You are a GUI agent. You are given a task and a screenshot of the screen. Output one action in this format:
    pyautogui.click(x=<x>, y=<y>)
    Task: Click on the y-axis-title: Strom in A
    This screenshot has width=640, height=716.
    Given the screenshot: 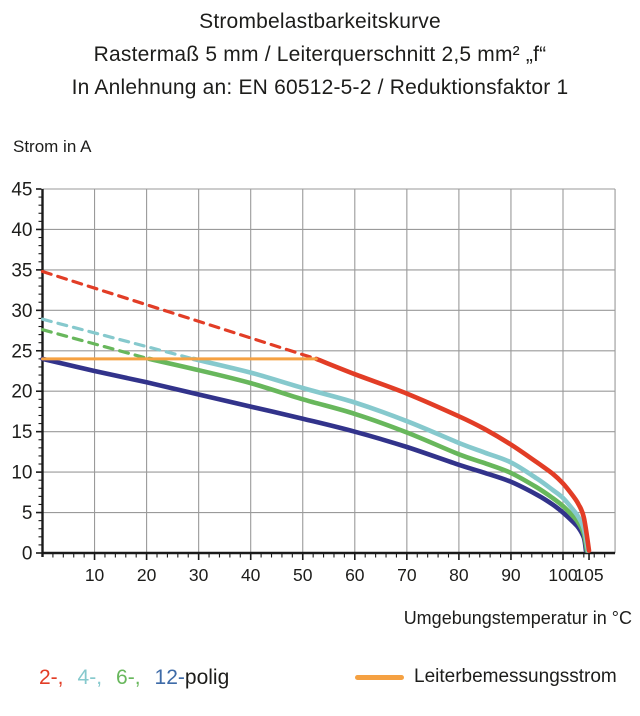 What is the action you would take?
    pyautogui.click(x=52, y=146)
    